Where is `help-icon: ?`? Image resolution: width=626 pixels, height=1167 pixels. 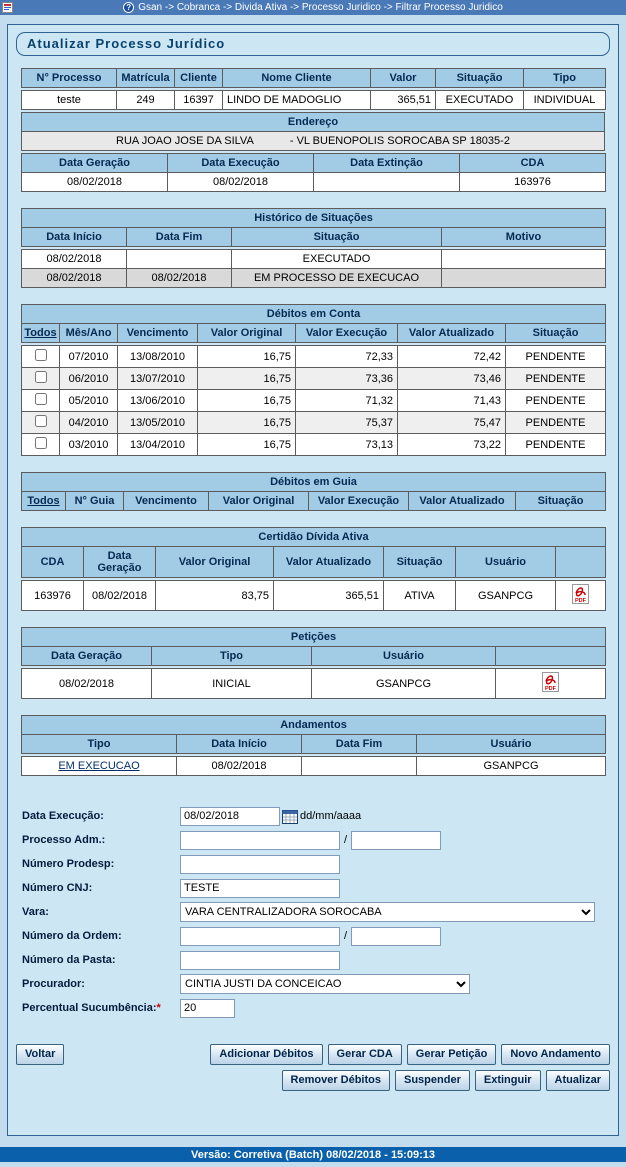
help-icon: ? is located at coordinates (129, 7).